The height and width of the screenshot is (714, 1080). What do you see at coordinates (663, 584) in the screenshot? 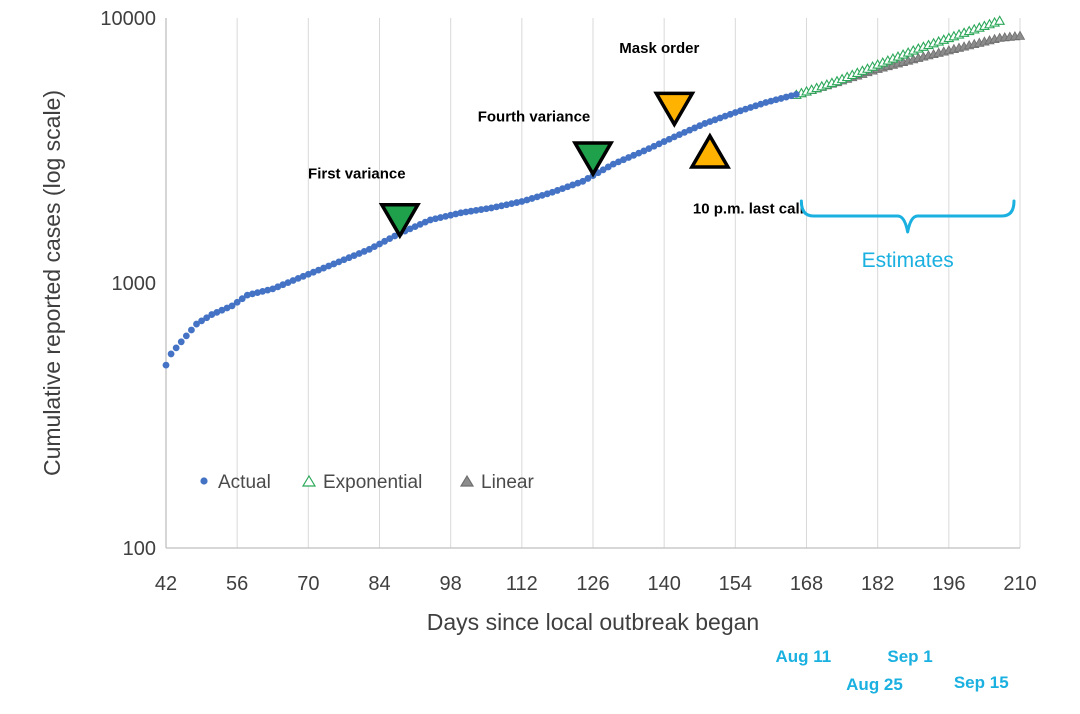
I see `x-tick-label: 140` at bounding box center [663, 584].